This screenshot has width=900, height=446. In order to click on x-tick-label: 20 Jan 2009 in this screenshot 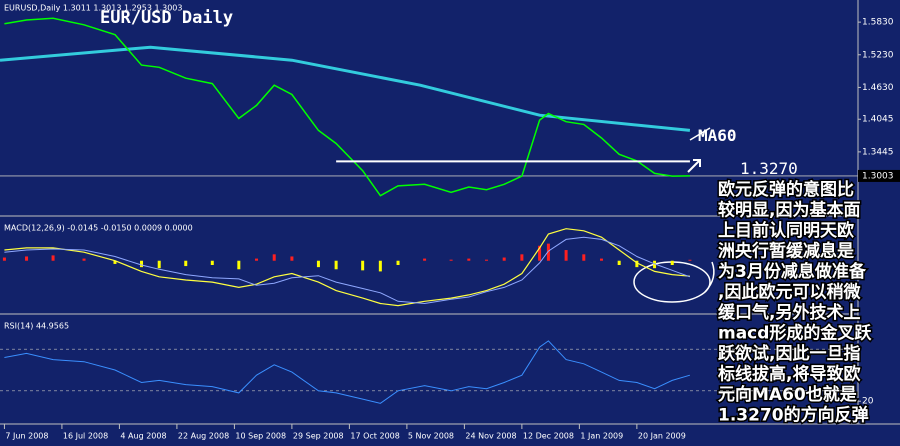, I will do `click(662, 436)`.